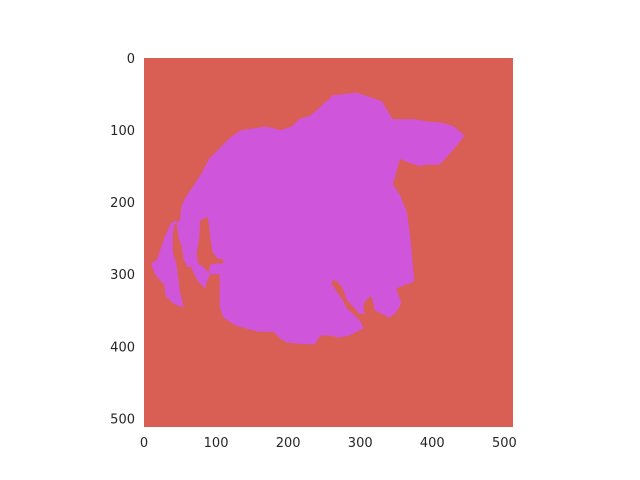 This screenshot has height=480, width=640. Describe the element at coordinates (131, 59) in the screenshot. I see `y-tick-label: 0` at that location.